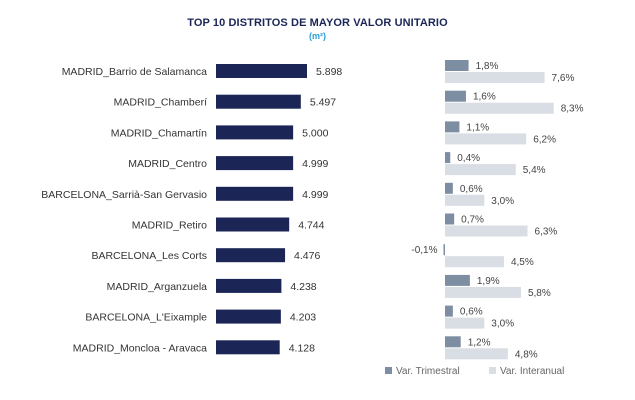 The image size is (635, 400). Describe the element at coordinates (124, 195) in the screenshot. I see `category-label: BARCELONA_Sarrià-San Gervasio` at that location.